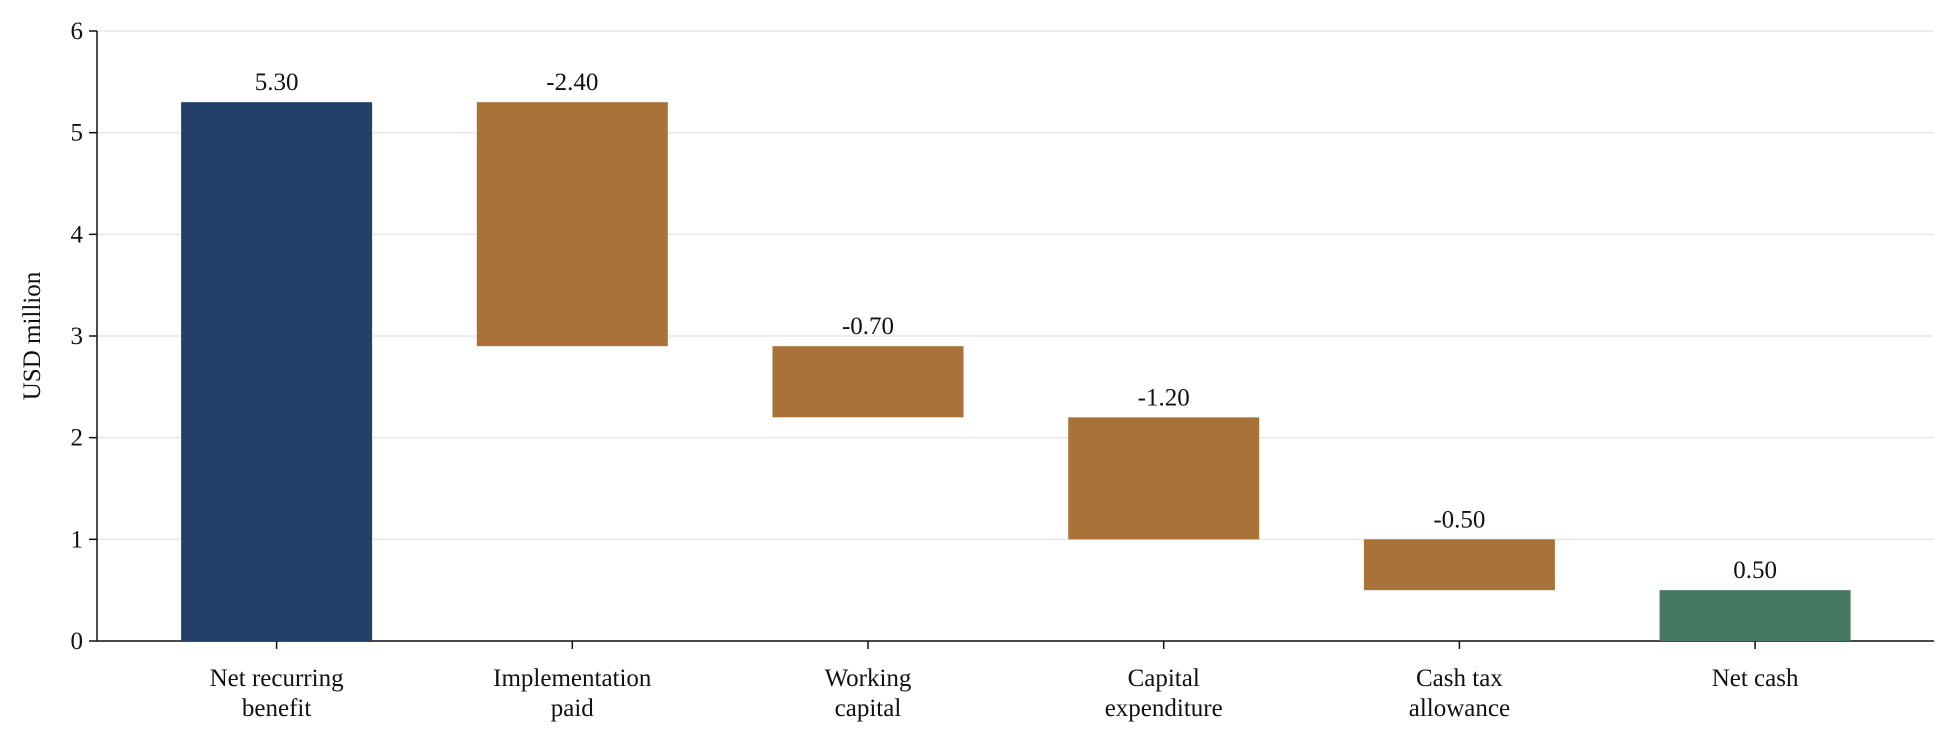  Describe the element at coordinates (77, 31) in the screenshot. I see `y-tick-label: 6` at that location.